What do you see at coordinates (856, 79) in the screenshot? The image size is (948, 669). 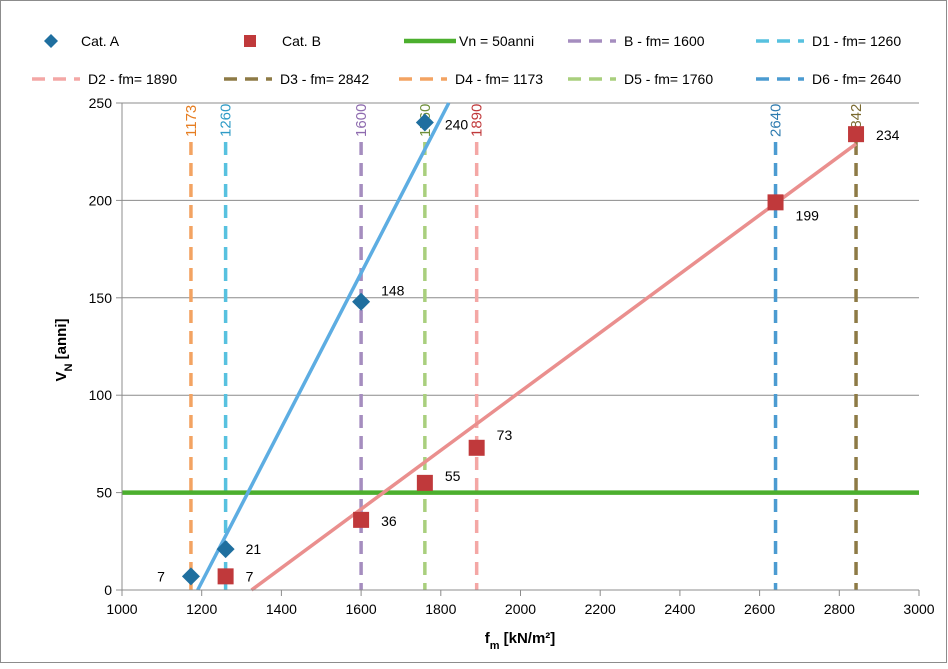 I see `legend-label-vline: D6 - fm= 2640` at bounding box center [856, 79].